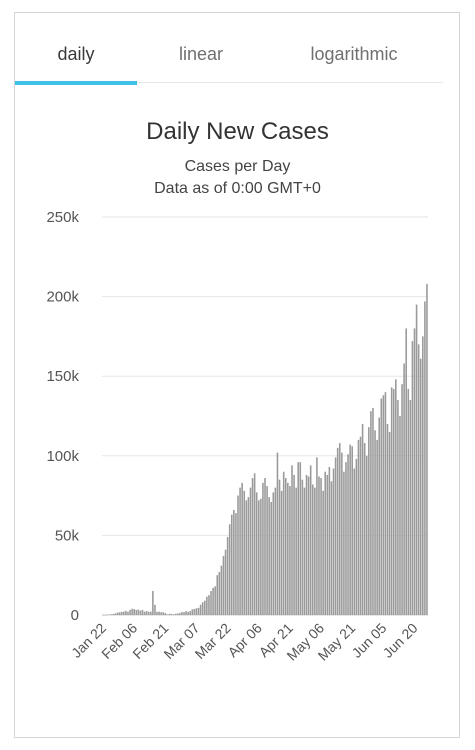 This screenshot has height=750, width=475. Describe the element at coordinates (201, 53) in the screenshot. I see `tab-linear: linear` at that location.